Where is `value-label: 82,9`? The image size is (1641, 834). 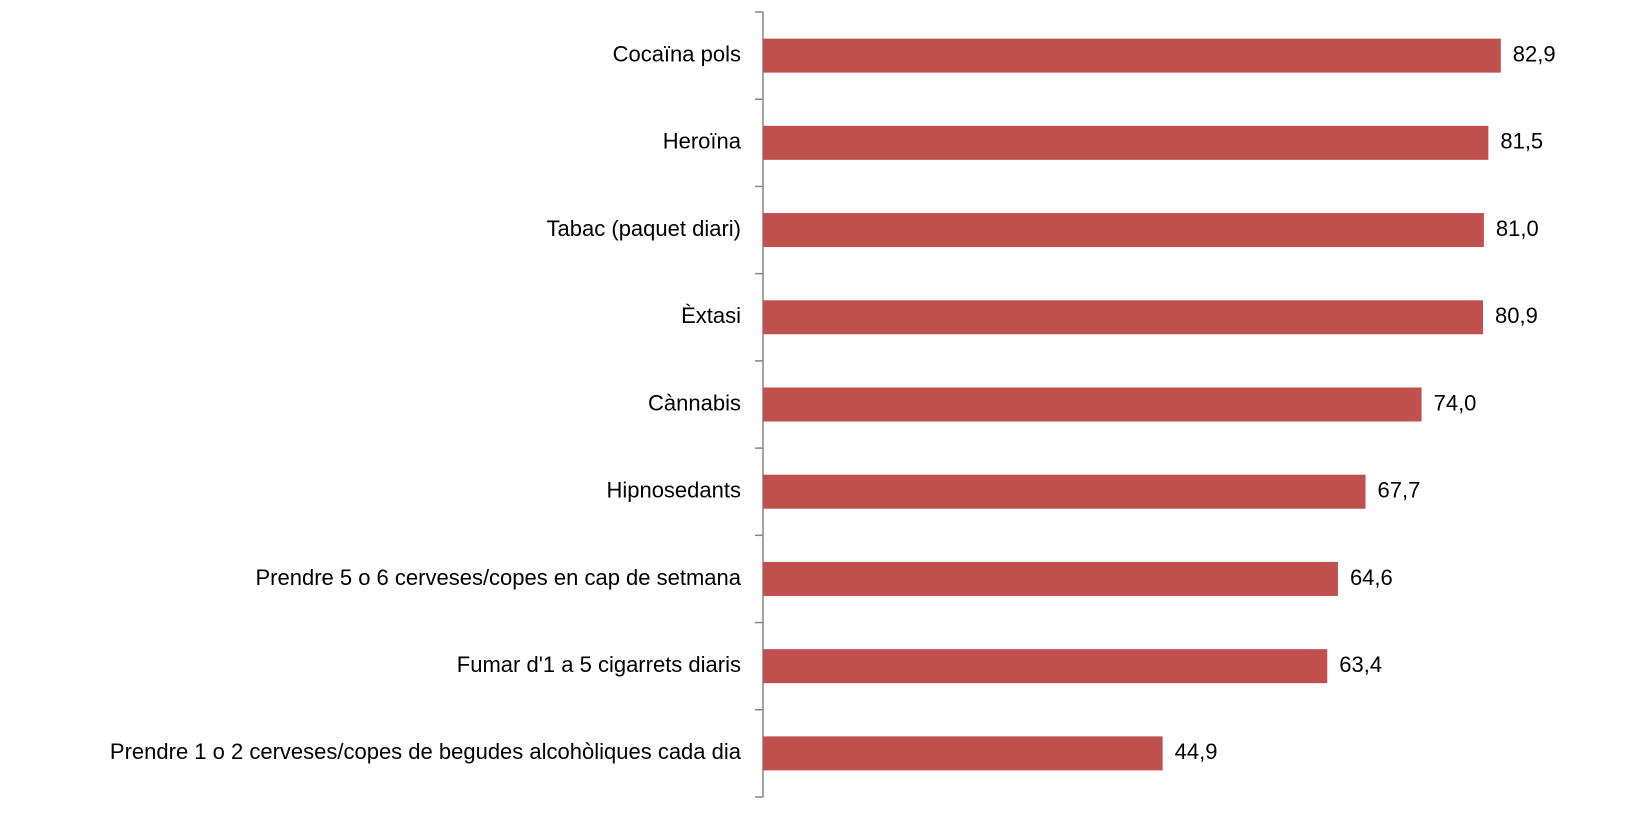
value-label: 82,9 is located at coordinates (1534, 53).